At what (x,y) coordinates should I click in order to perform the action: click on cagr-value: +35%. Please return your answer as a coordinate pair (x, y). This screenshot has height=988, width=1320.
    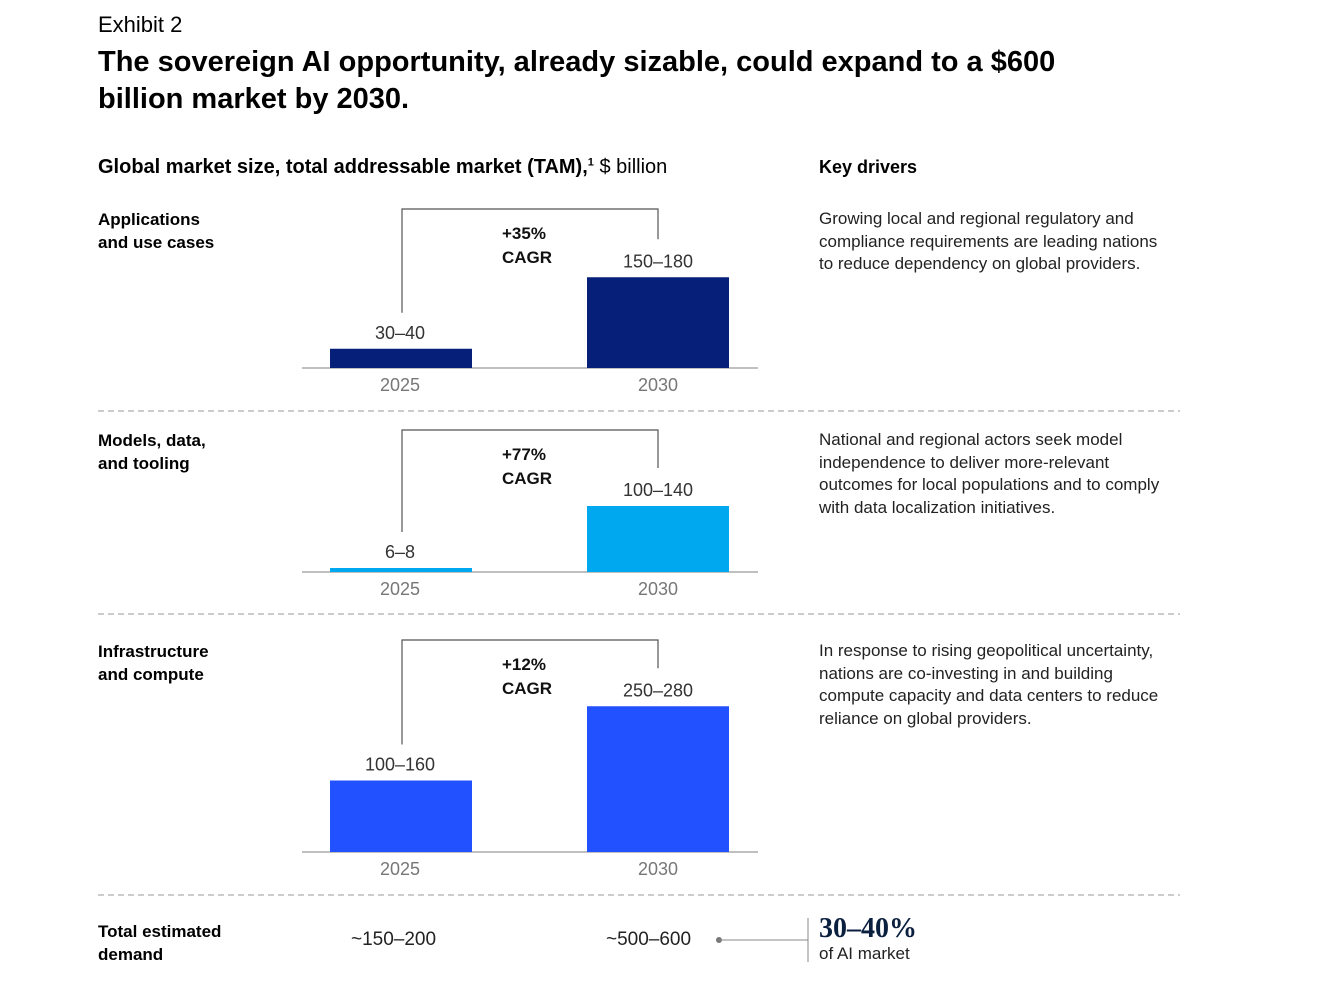
    Looking at the image, I should click on (524, 233).